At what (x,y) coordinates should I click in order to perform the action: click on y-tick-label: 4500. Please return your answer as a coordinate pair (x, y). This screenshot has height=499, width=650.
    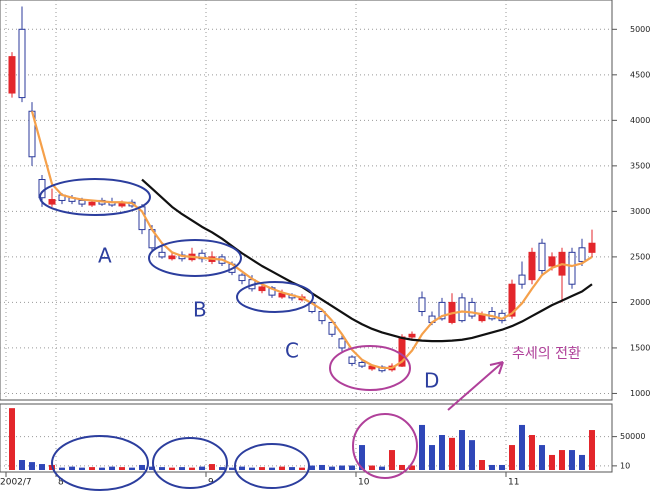
    Looking at the image, I should click on (640, 74).